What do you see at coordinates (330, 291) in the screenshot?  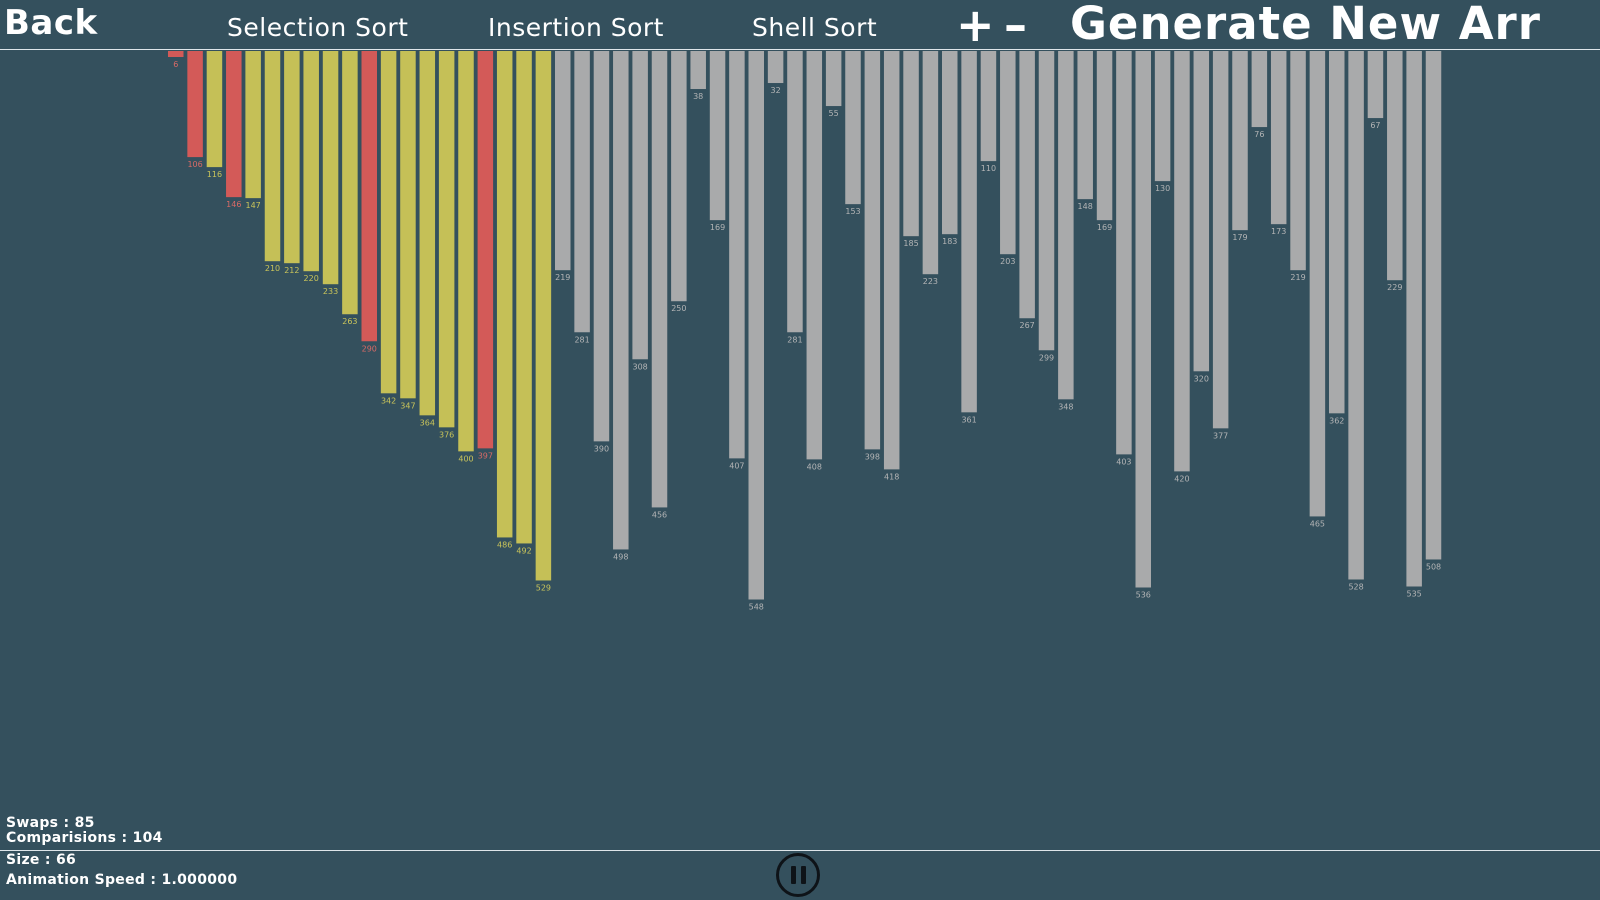 I see `bar-label: 233` at bounding box center [330, 291].